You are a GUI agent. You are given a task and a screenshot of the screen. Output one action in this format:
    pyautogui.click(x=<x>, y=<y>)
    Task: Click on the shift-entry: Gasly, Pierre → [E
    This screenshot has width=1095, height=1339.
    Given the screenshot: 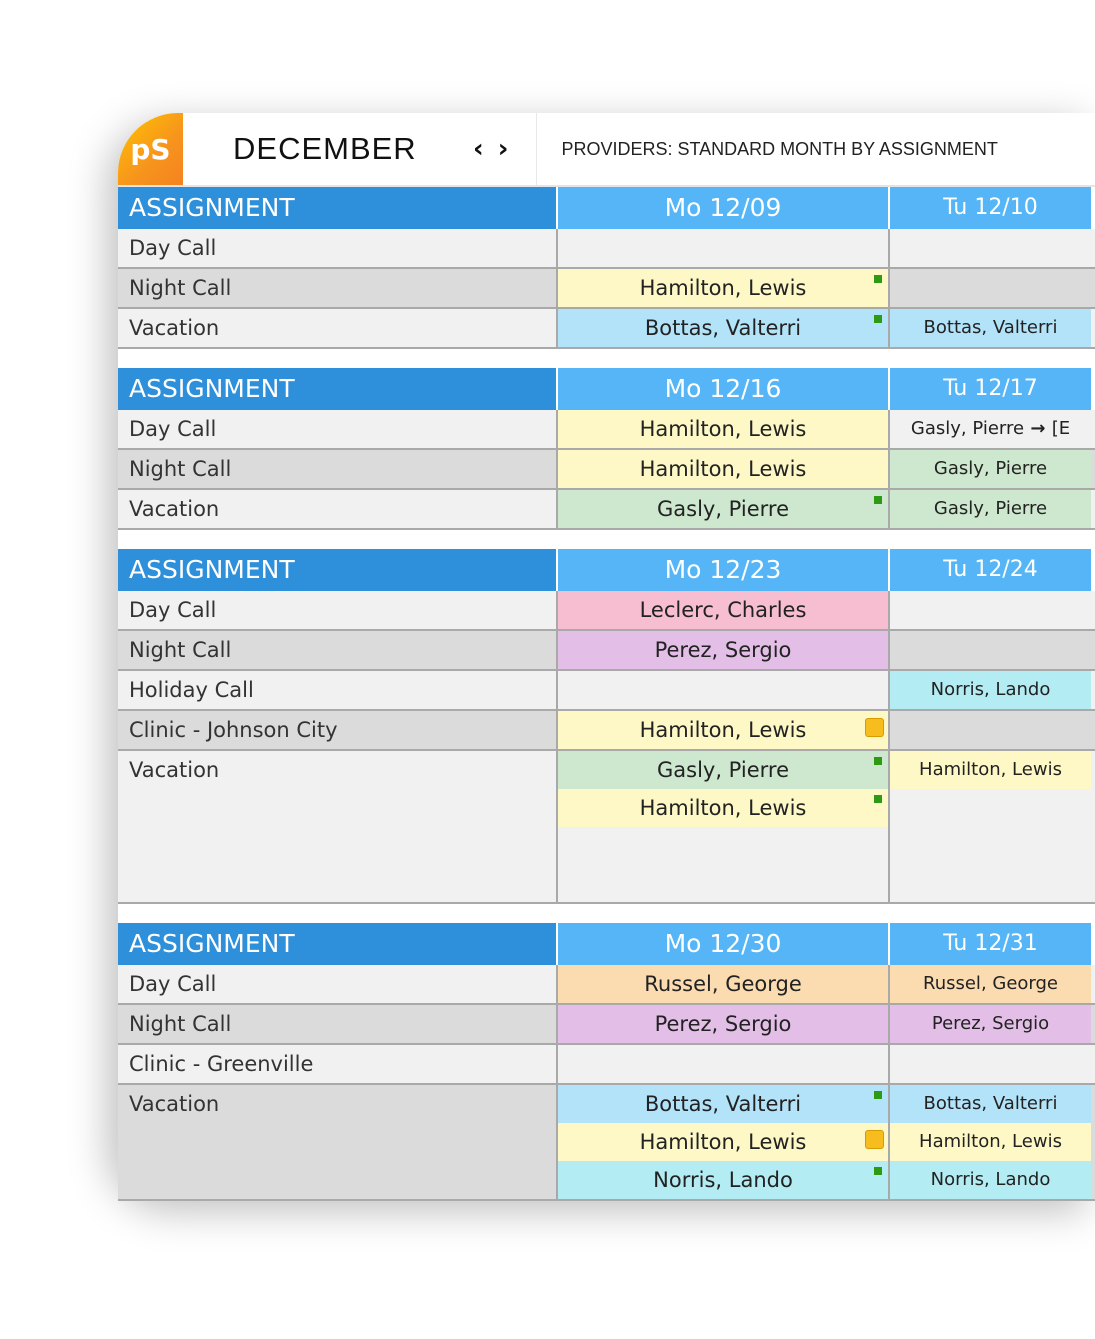 What is the action you would take?
    pyautogui.click(x=990, y=429)
    